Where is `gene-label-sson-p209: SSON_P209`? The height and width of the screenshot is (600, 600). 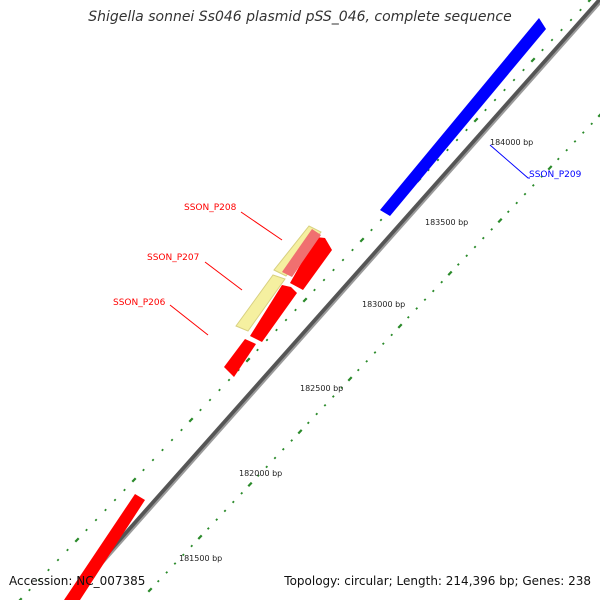 gene-label-sson-p209: SSON_P209 is located at coordinates (555, 175).